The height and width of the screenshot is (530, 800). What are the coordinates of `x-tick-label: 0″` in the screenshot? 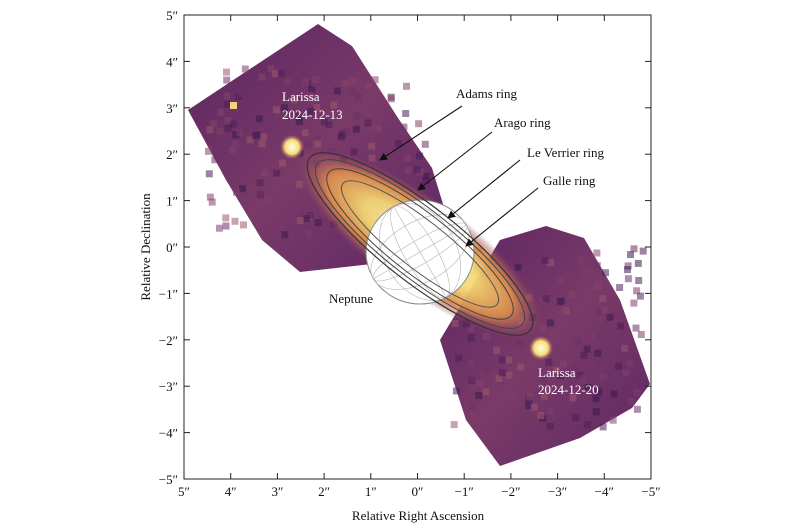 It's located at (418, 491).